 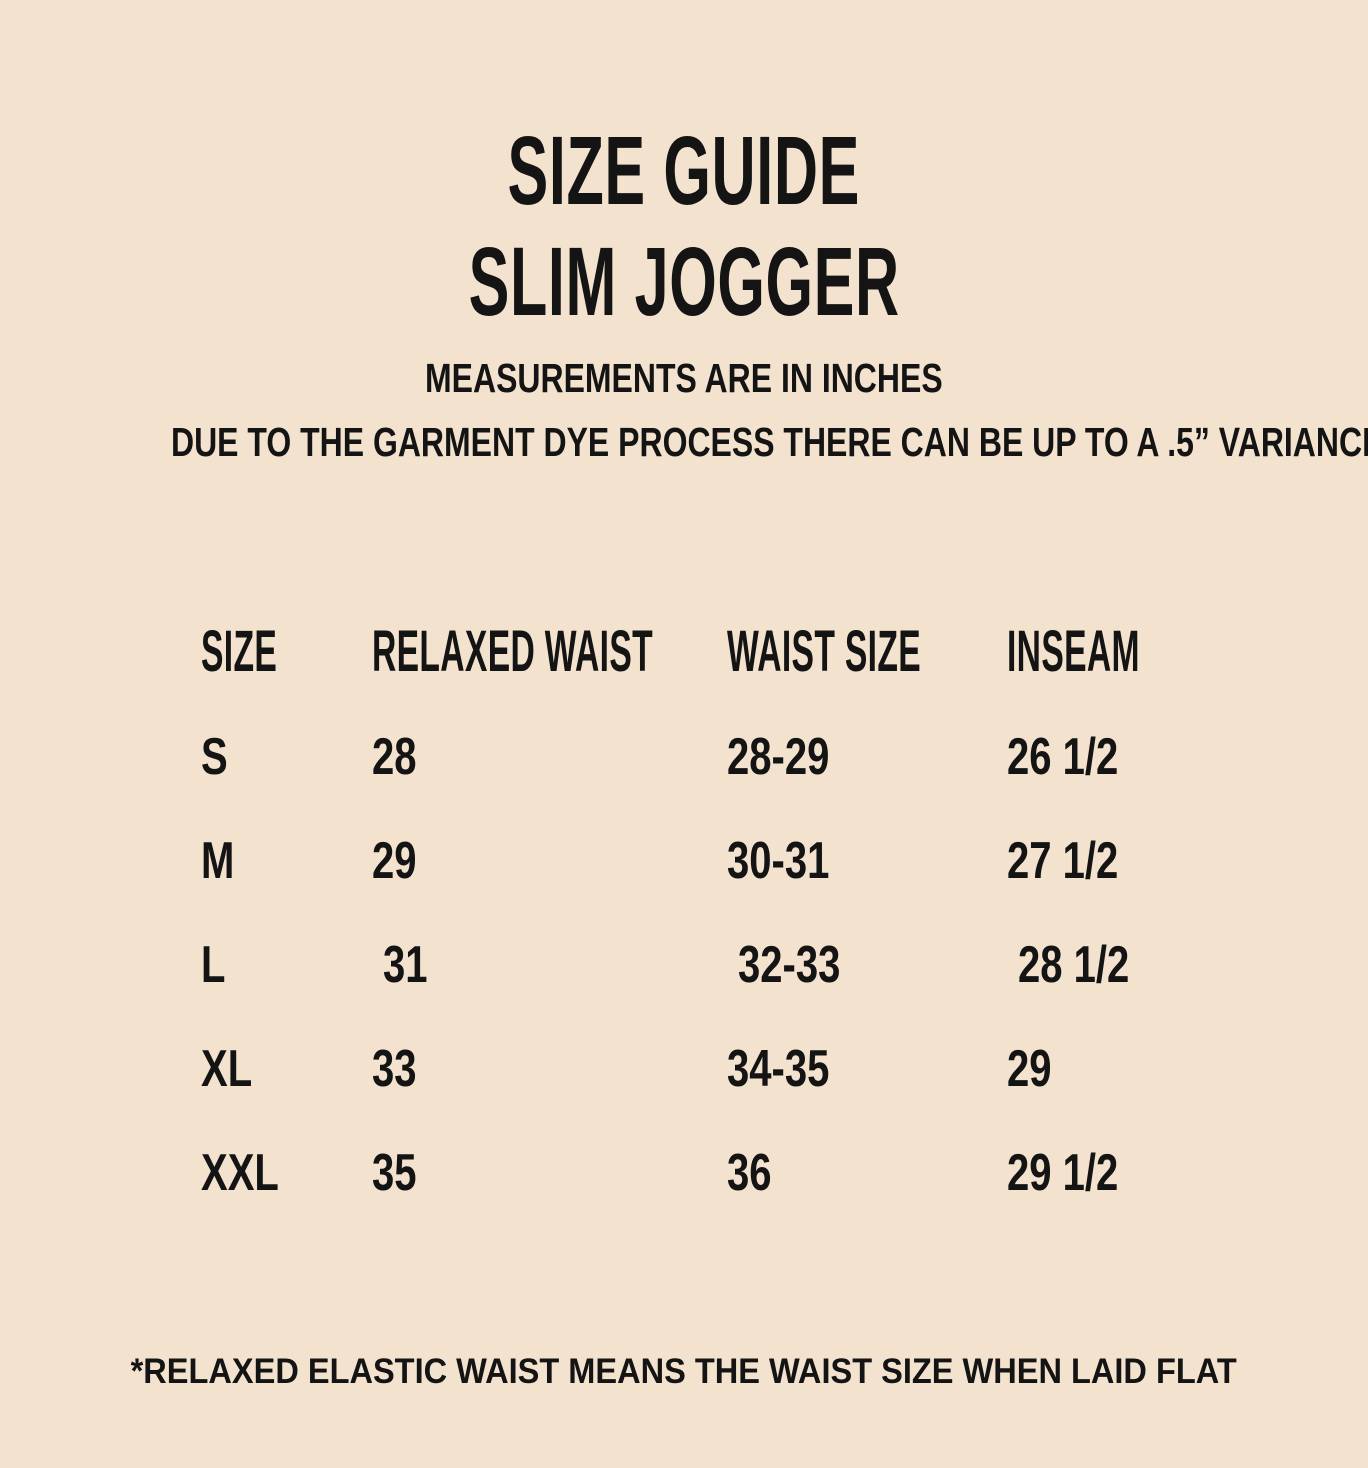 What do you see at coordinates (1063, 861) in the screenshot?
I see `inseam-value-text: 27 1/2` at bounding box center [1063, 861].